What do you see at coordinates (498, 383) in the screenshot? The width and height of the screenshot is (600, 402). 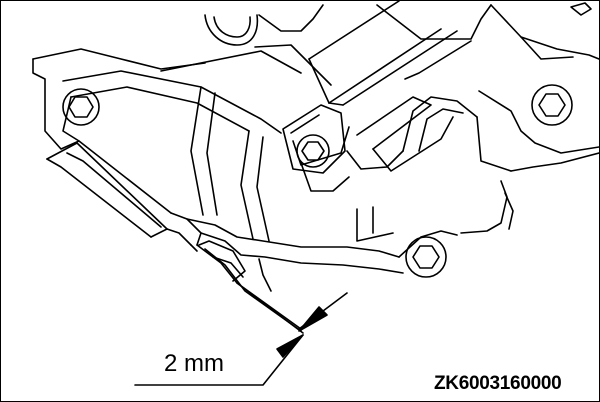 I see `figure-code: ZK6003160000` at bounding box center [498, 383].